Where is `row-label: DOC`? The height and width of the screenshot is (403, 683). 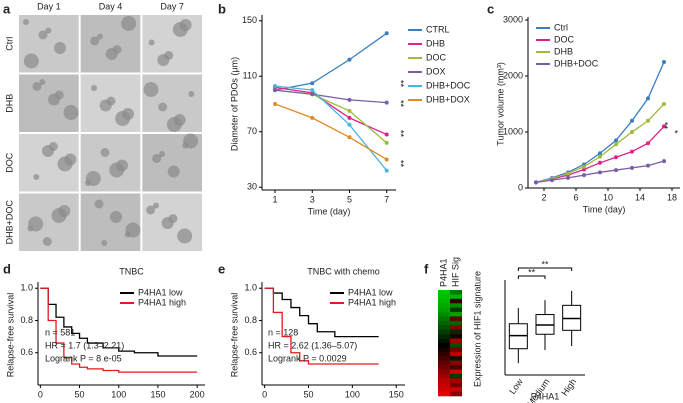 row-label: DOC is located at coordinates (9, 162).